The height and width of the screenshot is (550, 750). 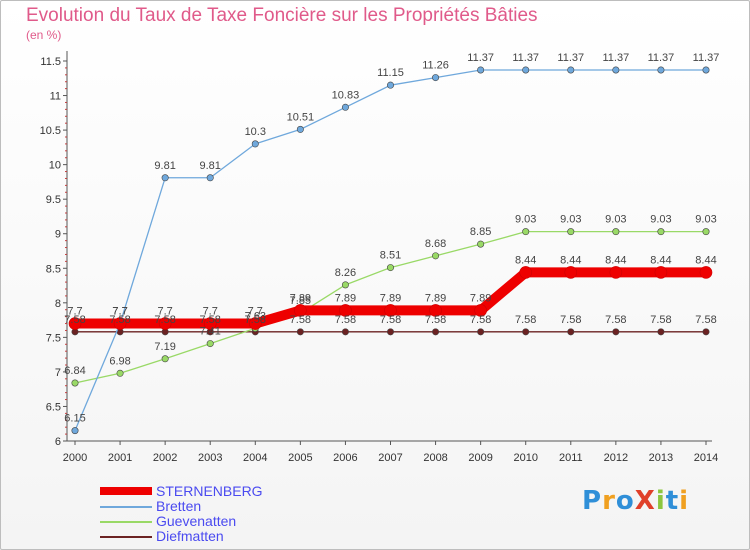 What do you see at coordinates (390, 256) in the screenshot?
I see `data-label-guevenatten: 8.51` at bounding box center [390, 256].